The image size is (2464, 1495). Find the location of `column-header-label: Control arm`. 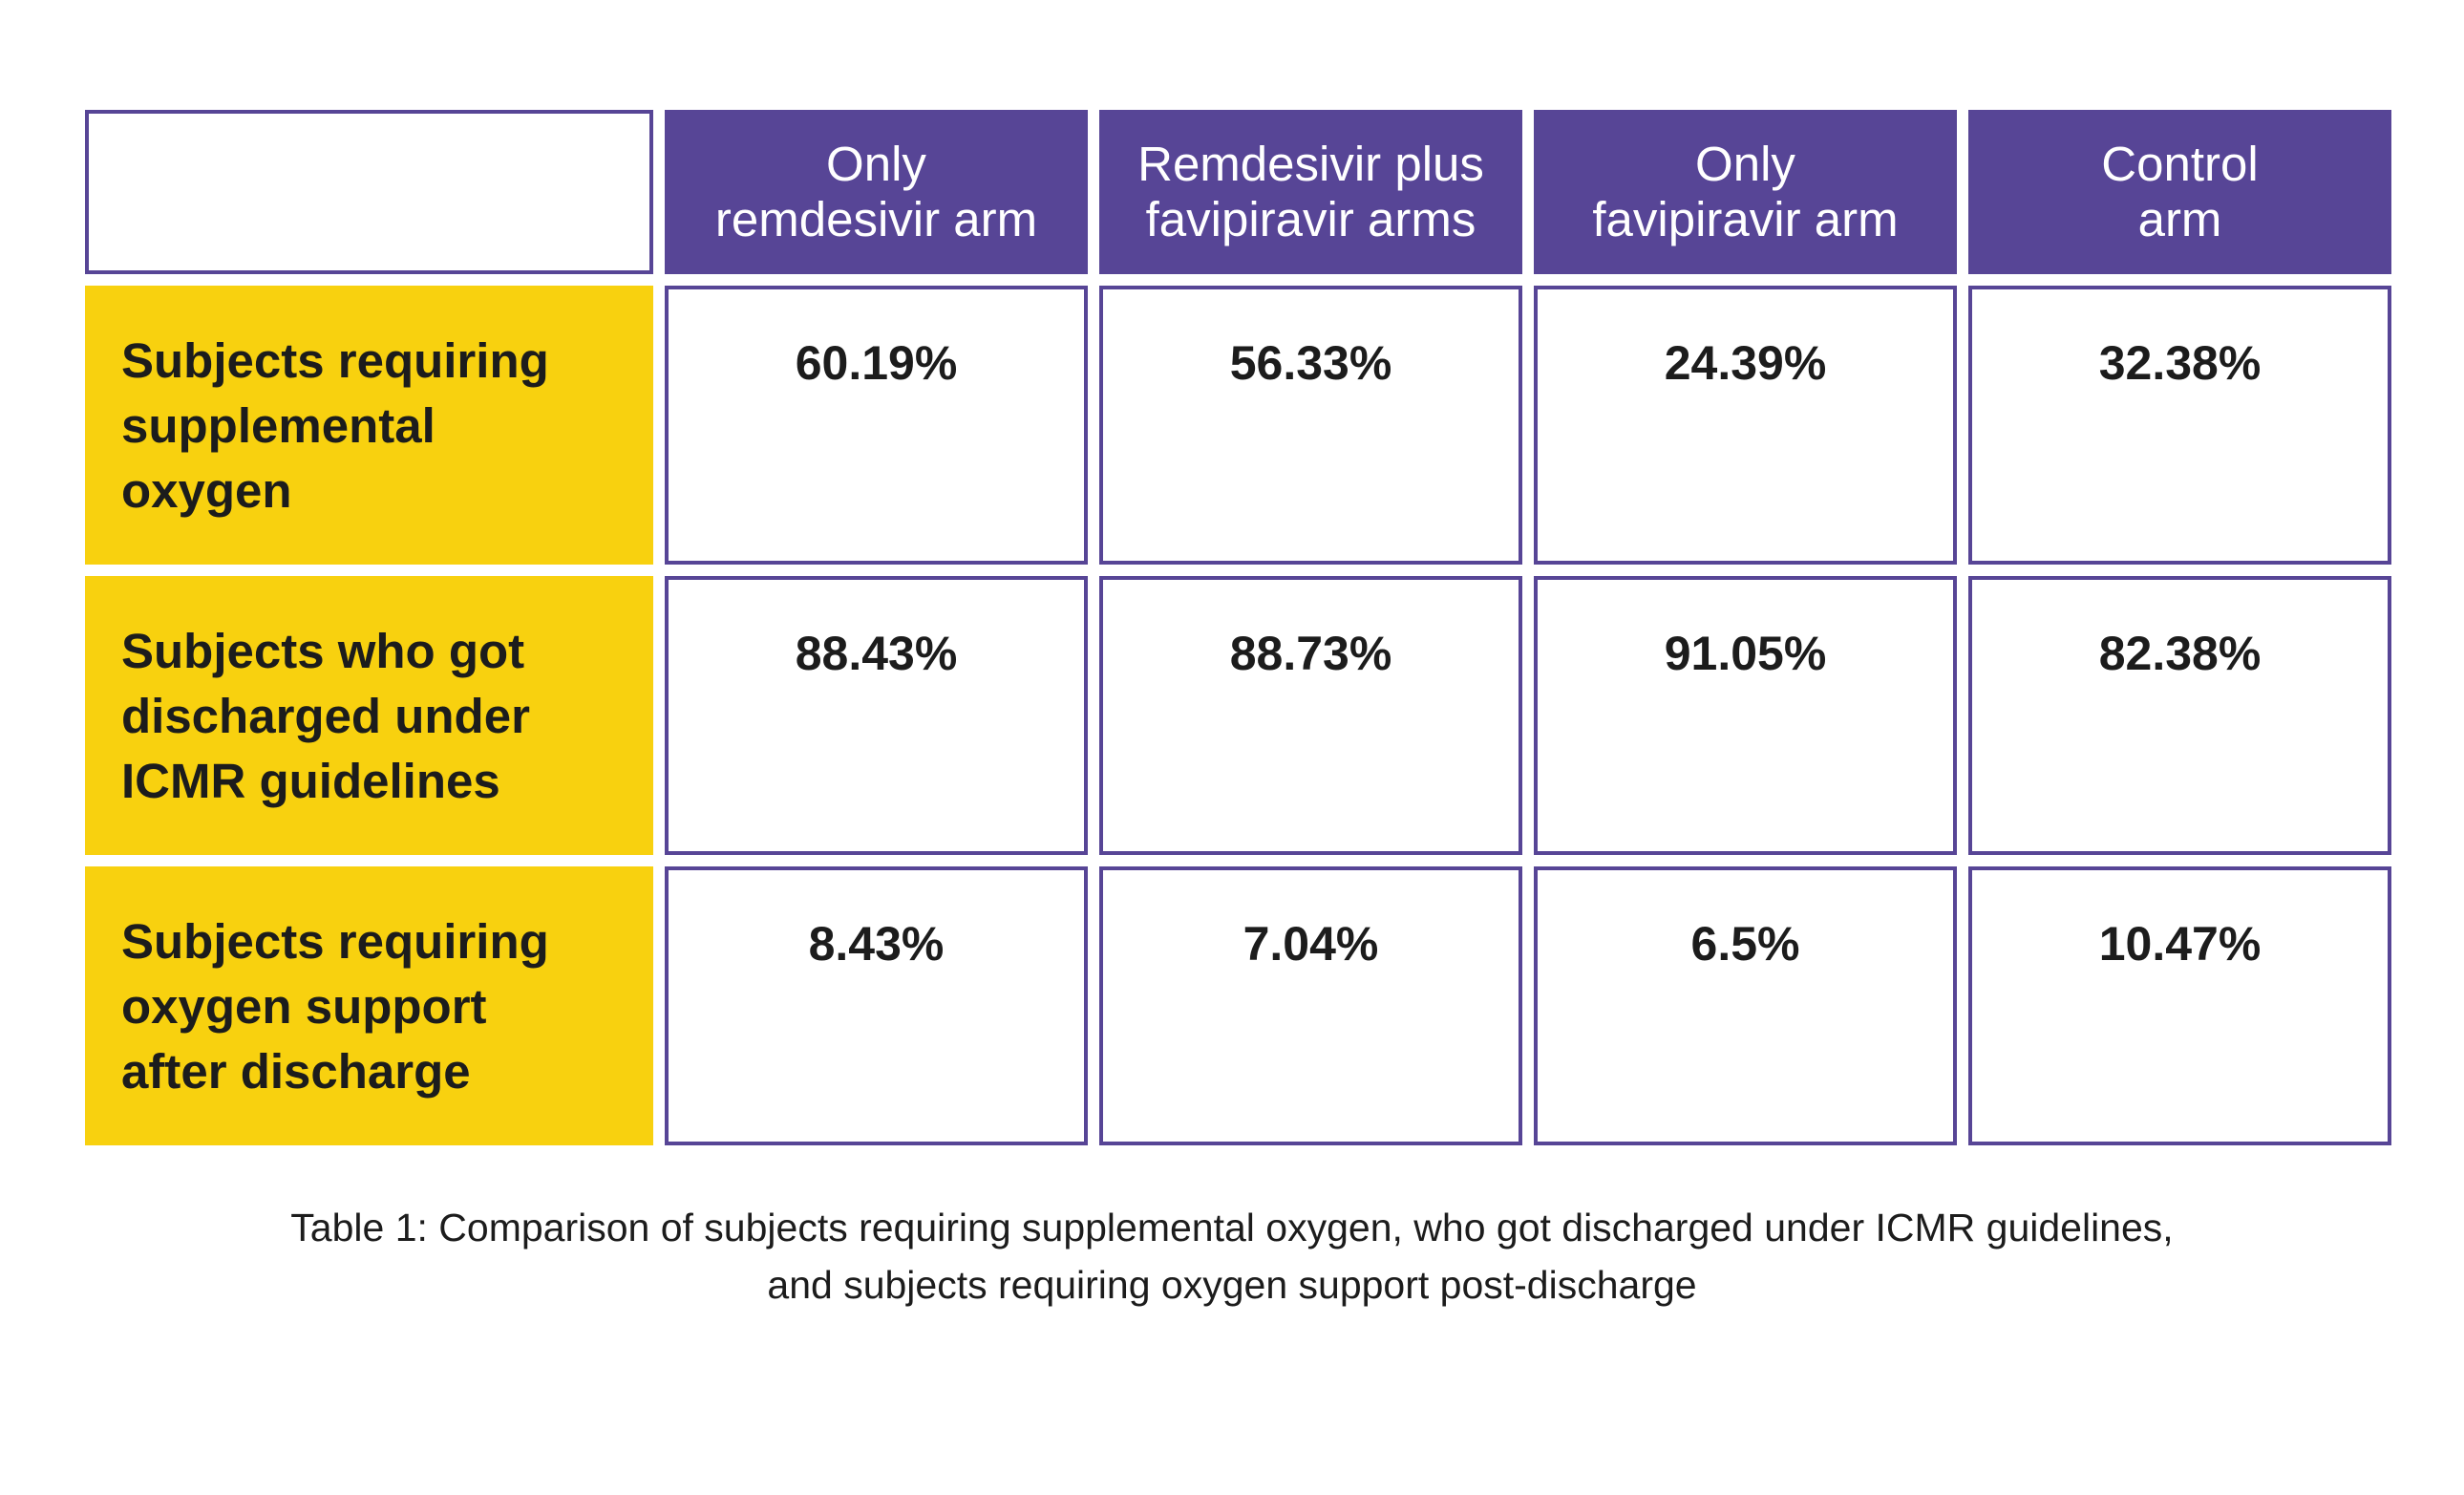

column-header-label: Control arm is located at coordinates (2180, 191).